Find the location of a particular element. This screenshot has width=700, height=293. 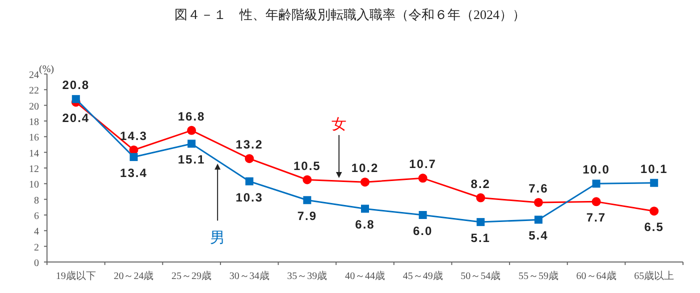

x-tick-label: 50～54歳 is located at coordinates (480, 276).